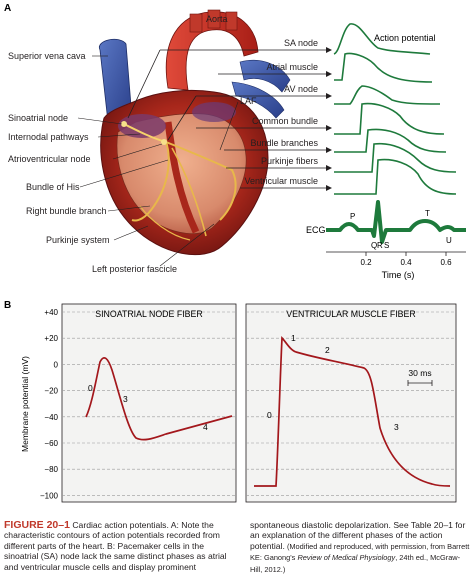 This screenshot has height=579, width=474. I want to click on sa-node-title: SINOATRIAL NODE FIBER, so click(149, 314).